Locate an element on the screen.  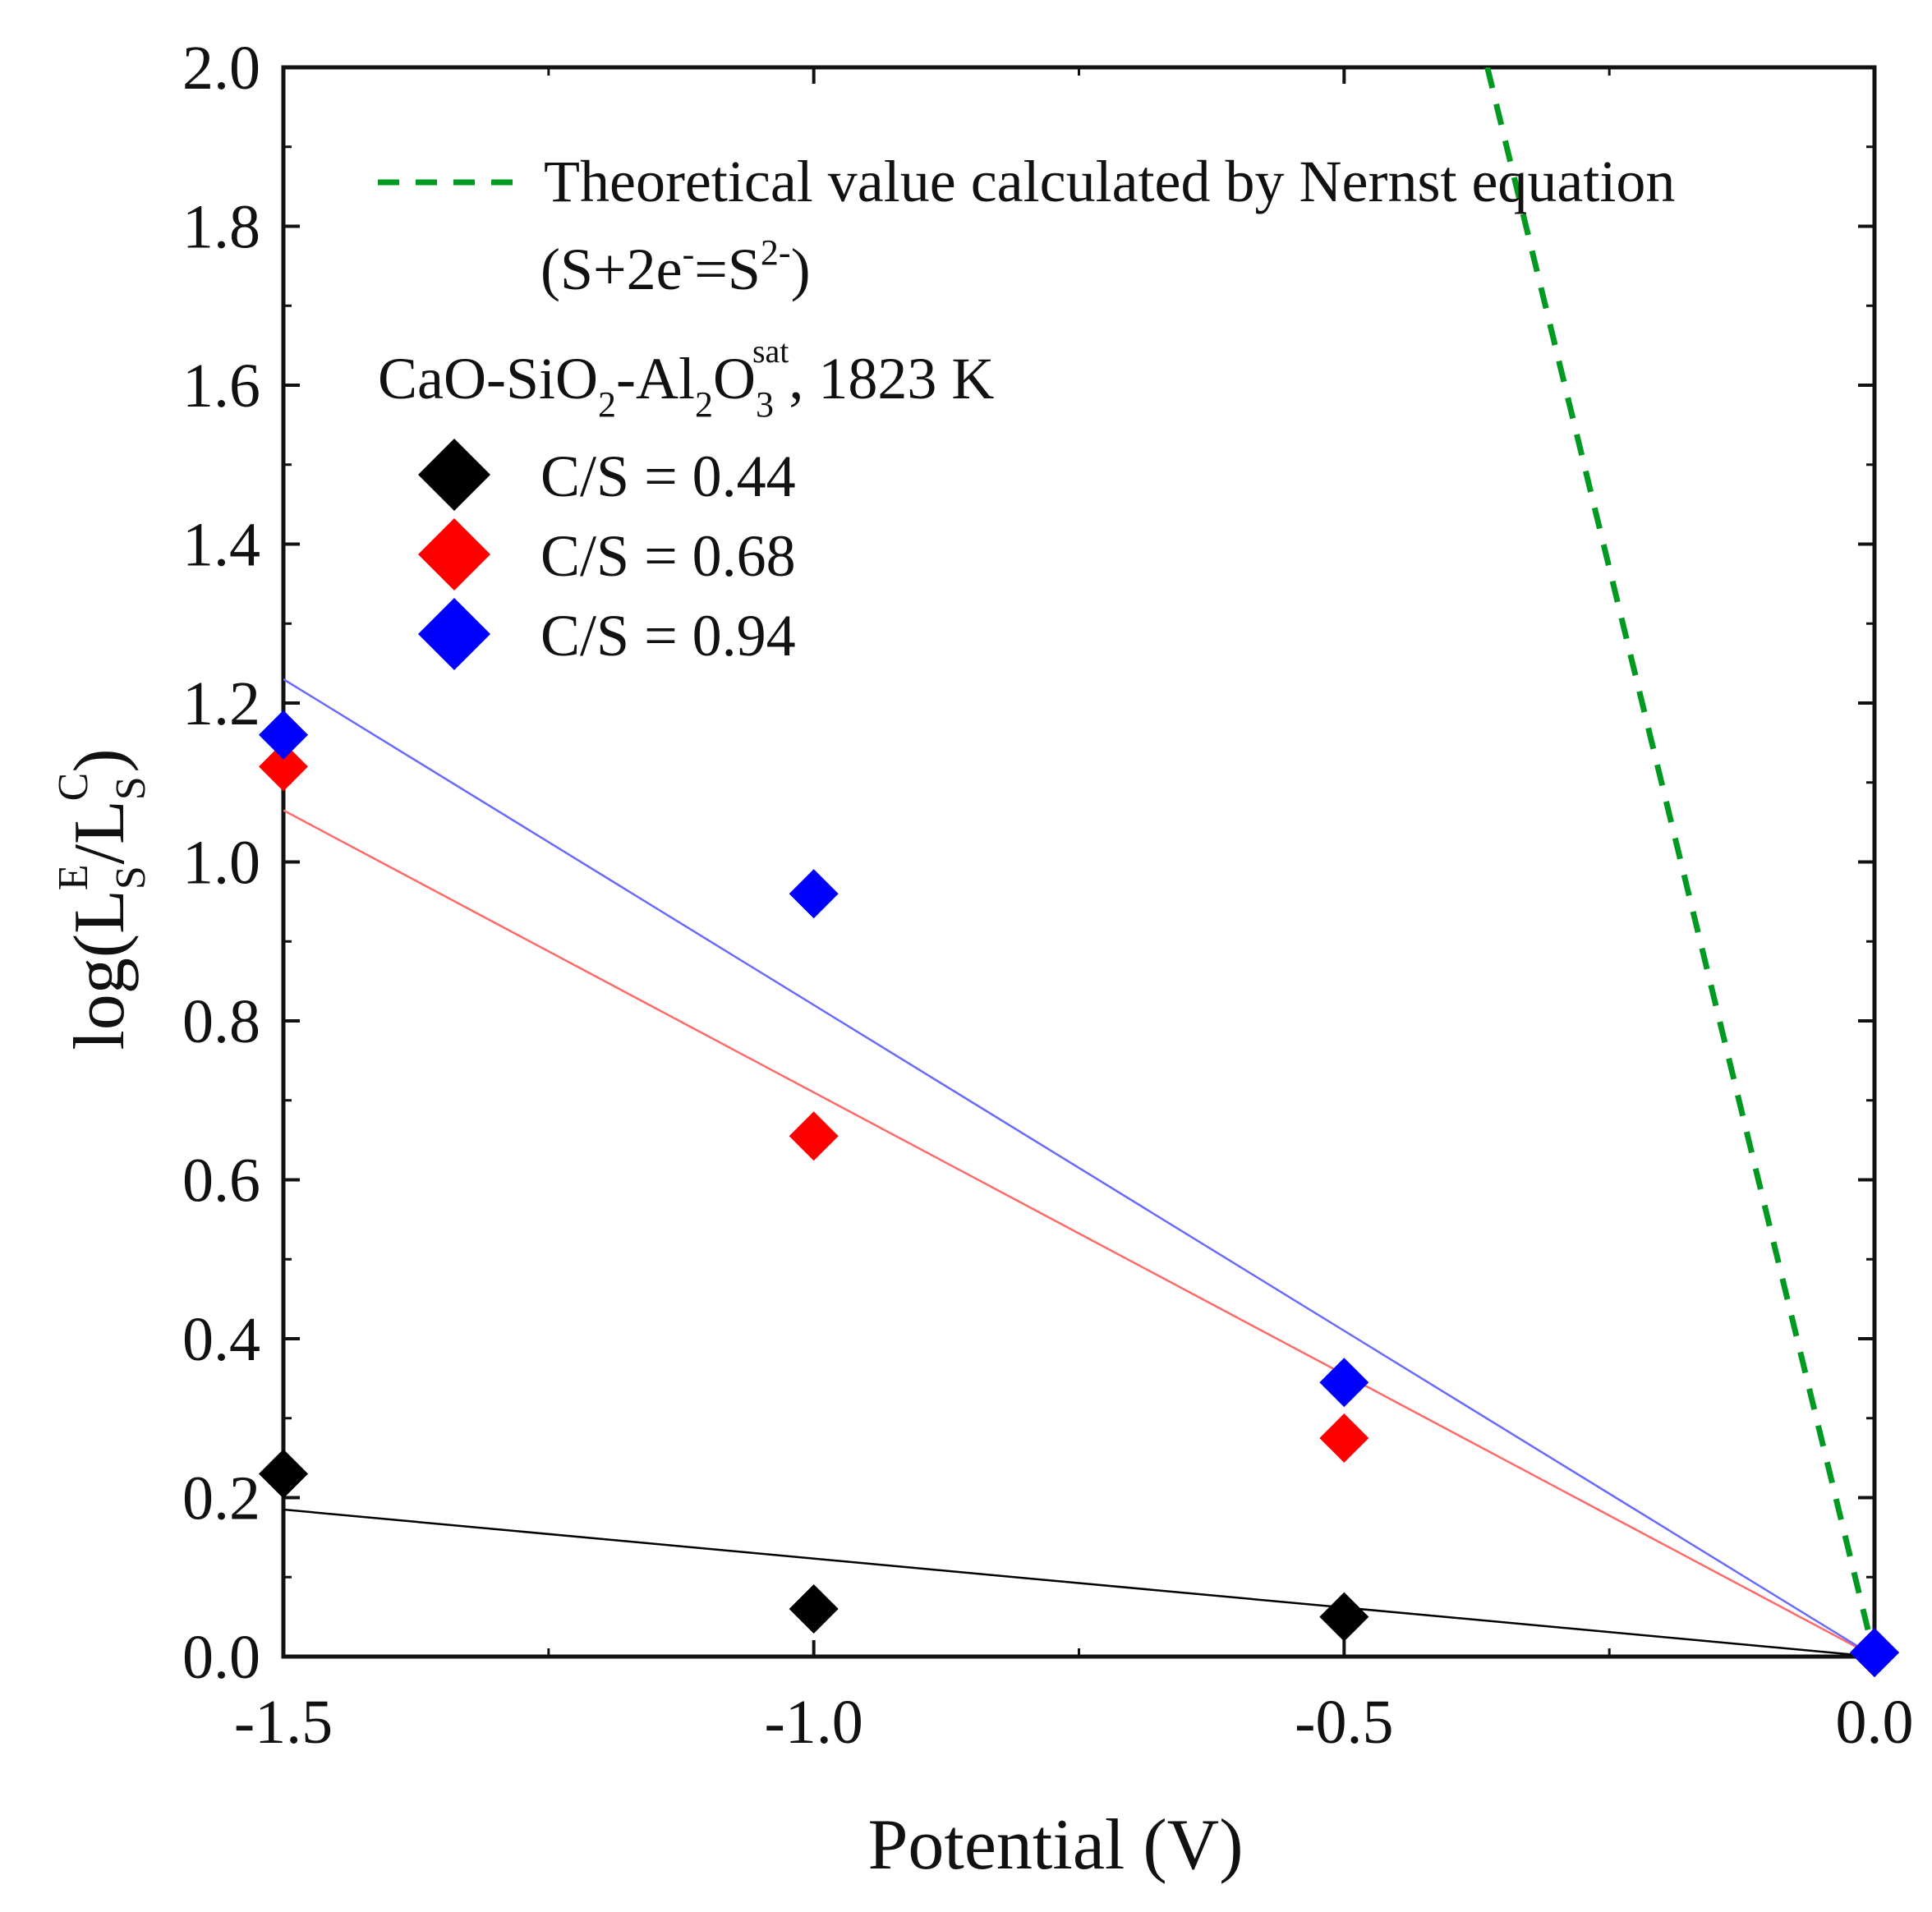
y-axis-title: log(LSE/LSC) is located at coordinates (102, 899).